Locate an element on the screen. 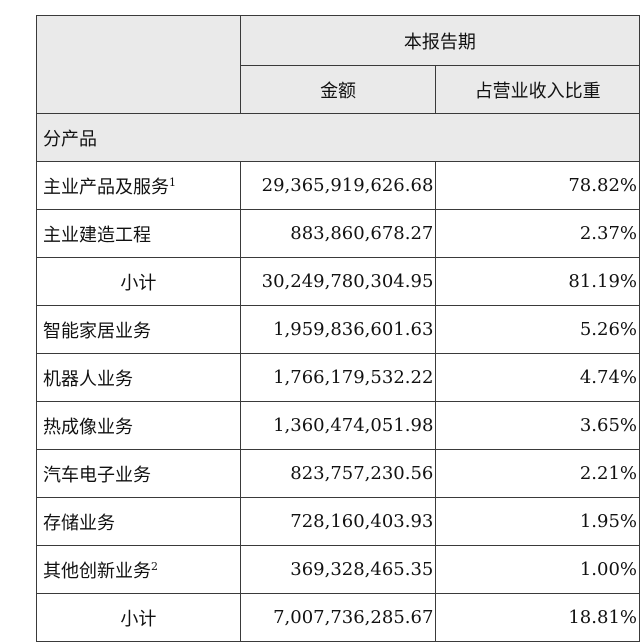  header-period: 本报告期 is located at coordinates (439, 40).